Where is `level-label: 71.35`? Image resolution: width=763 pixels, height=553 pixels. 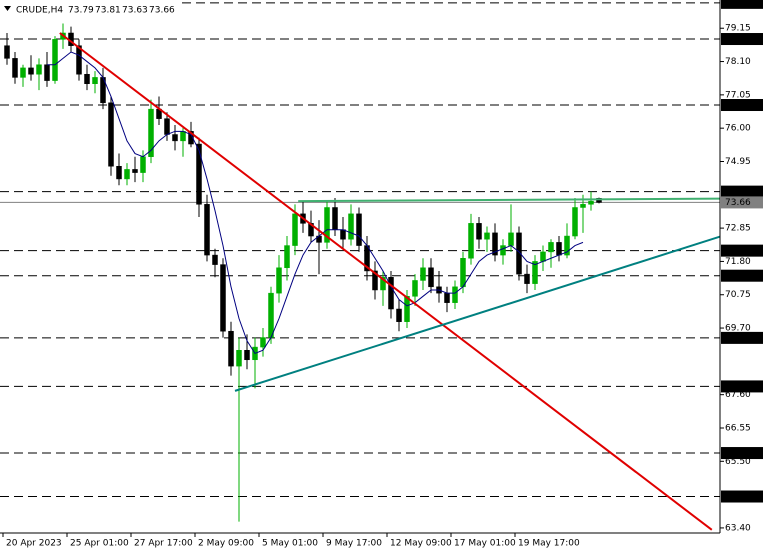 level-label: 71.35 is located at coordinates (738, 276).